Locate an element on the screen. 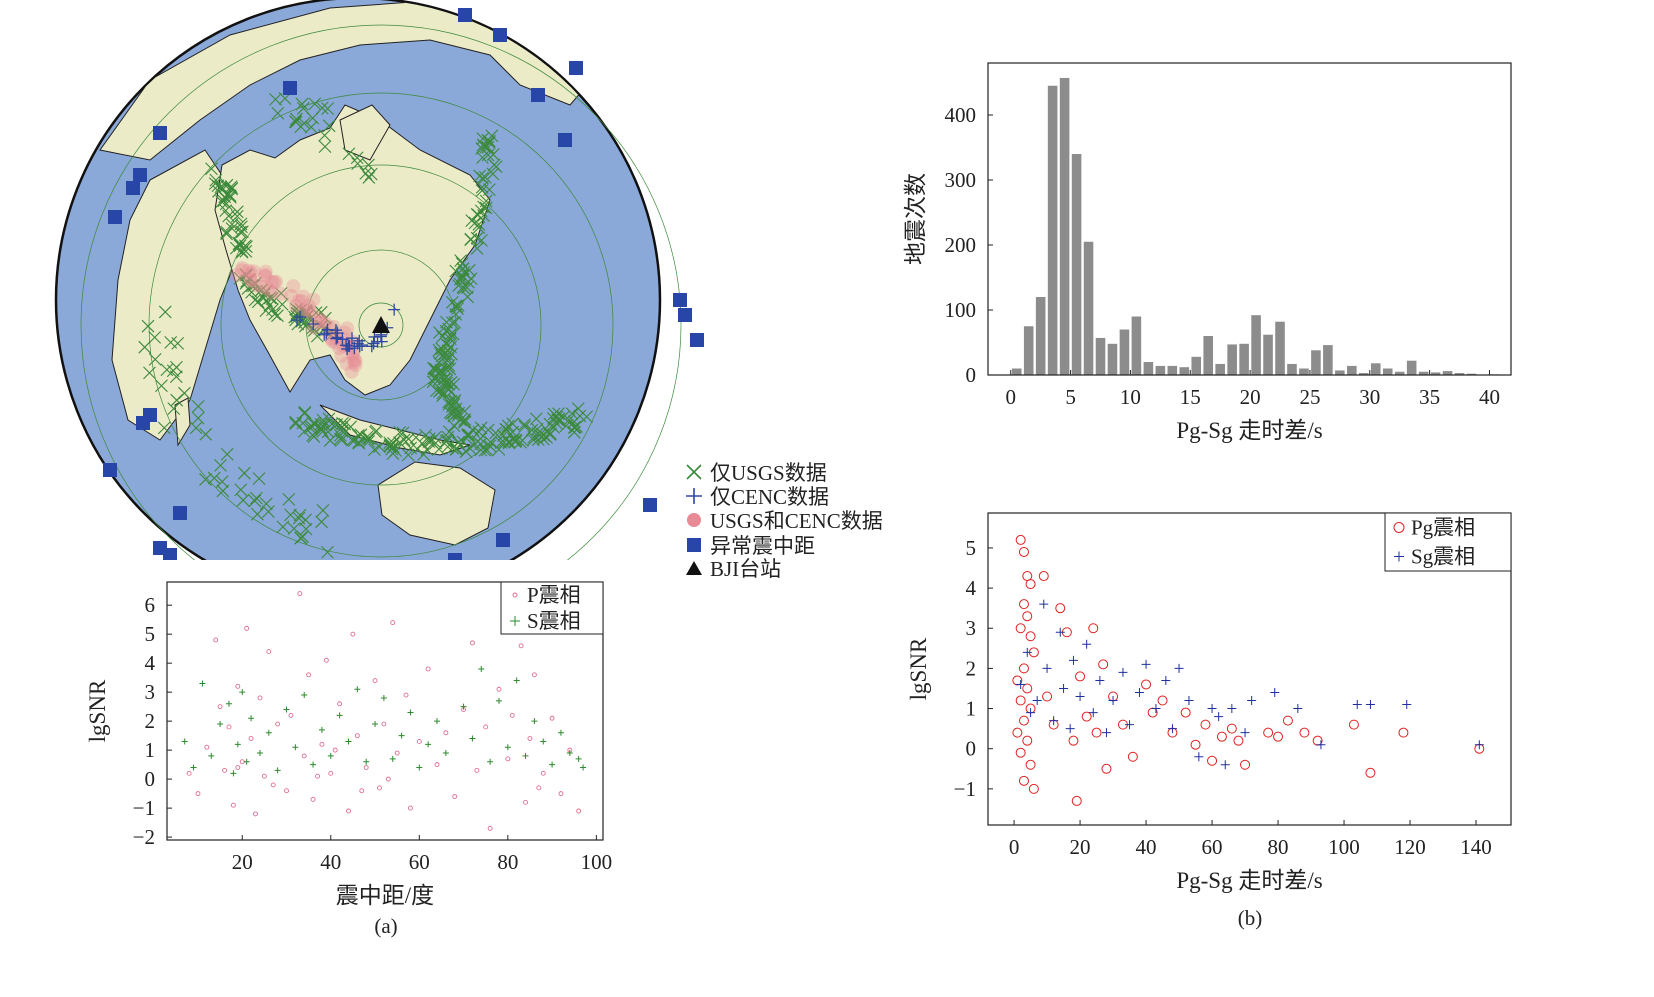 The height and width of the screenshot is (997, 1654). madagascar-land is located at coordinates (182, 422).